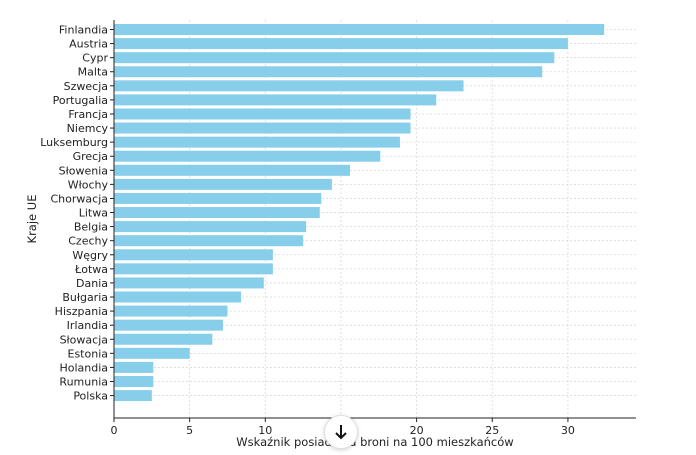 The height and width of the screenshot is (455, 696). Describe the element at coordinates (262, 114) in the screenshot. I see `bar-francja` at that location.